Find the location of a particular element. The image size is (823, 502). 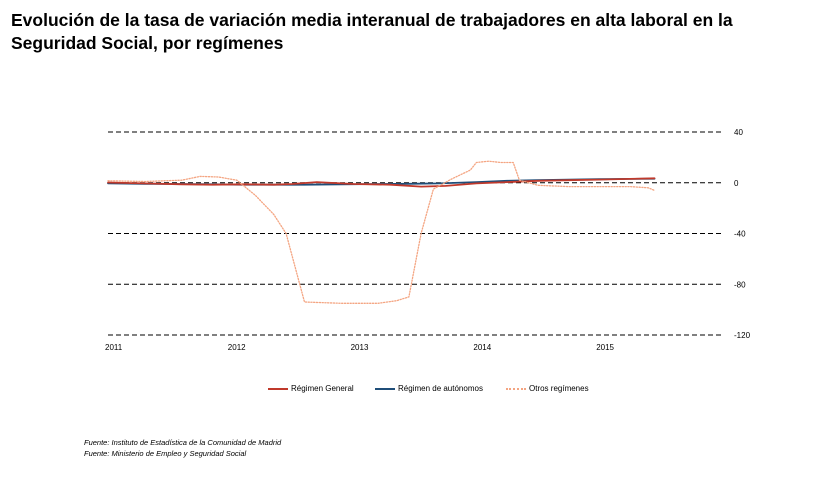

legend-item-autonomos: Régimen de autónomos is located at coordinates (429, 388).